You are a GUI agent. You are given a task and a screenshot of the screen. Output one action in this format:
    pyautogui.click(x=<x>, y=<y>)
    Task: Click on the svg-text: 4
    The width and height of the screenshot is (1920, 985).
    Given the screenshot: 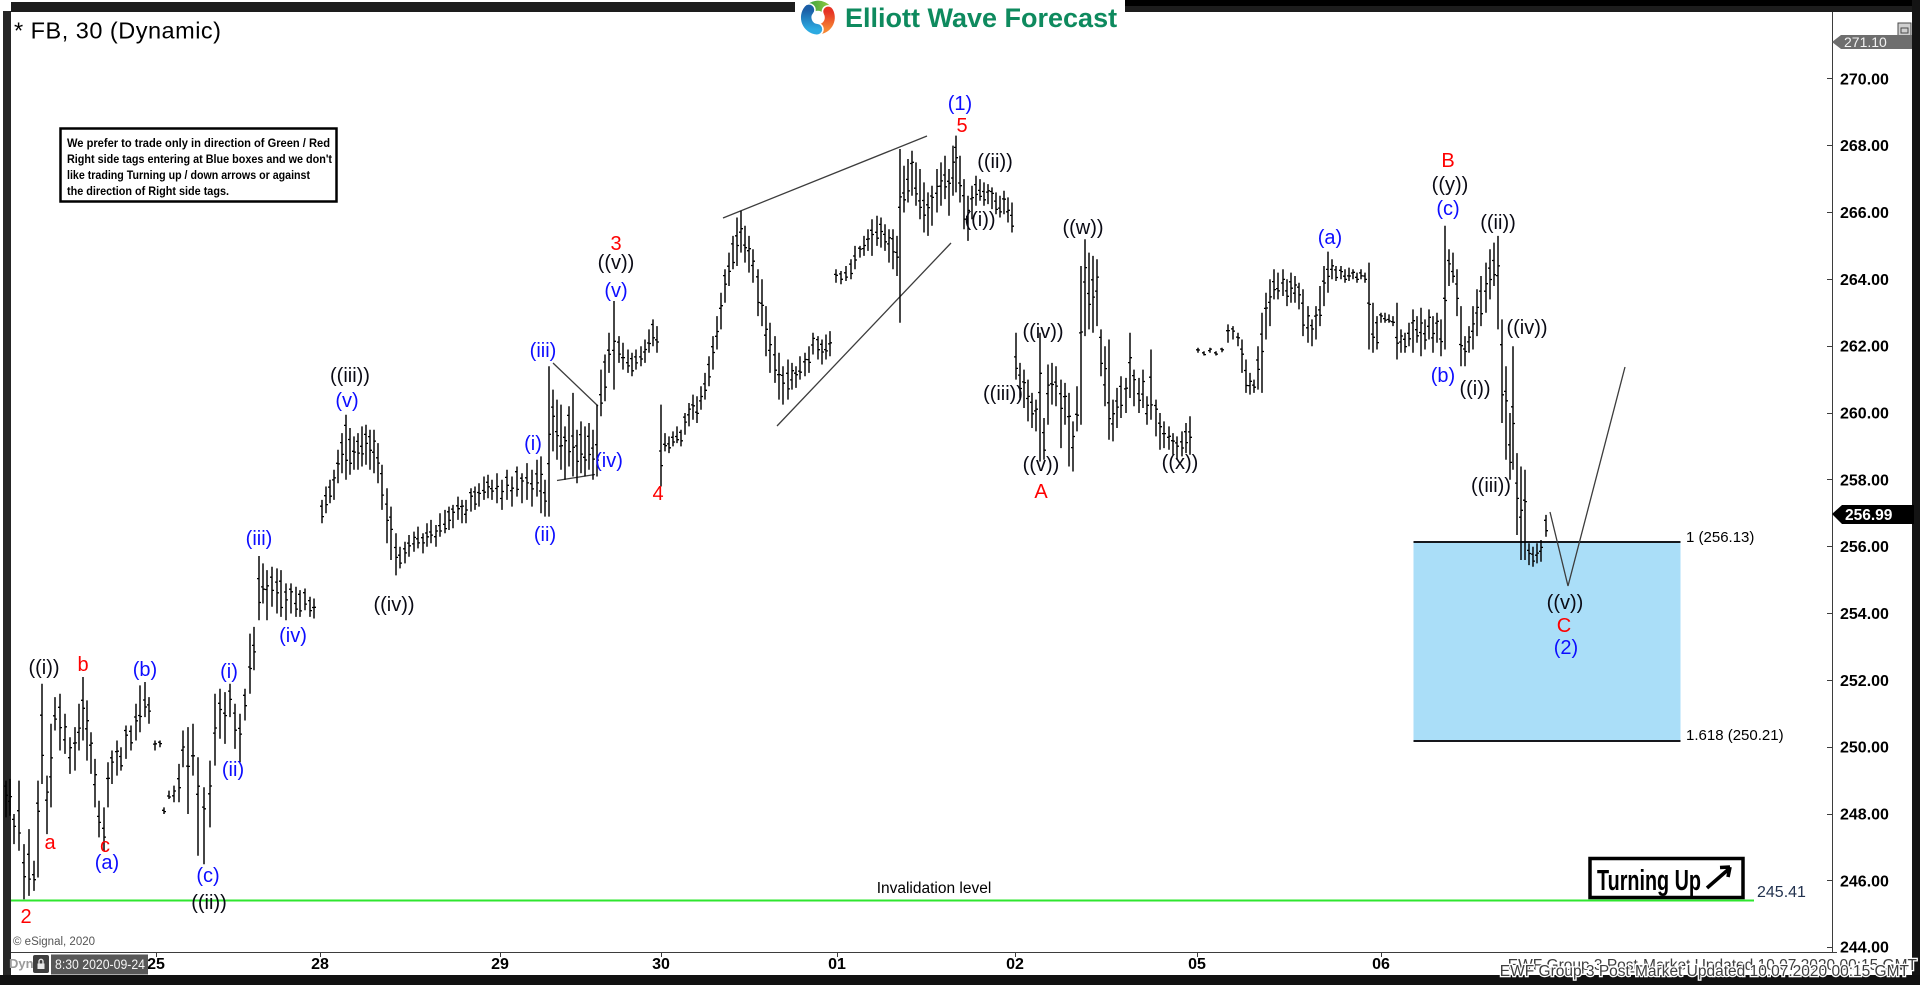 What is the action you would take?
    pyautogui.click(x=657, y=494)
    